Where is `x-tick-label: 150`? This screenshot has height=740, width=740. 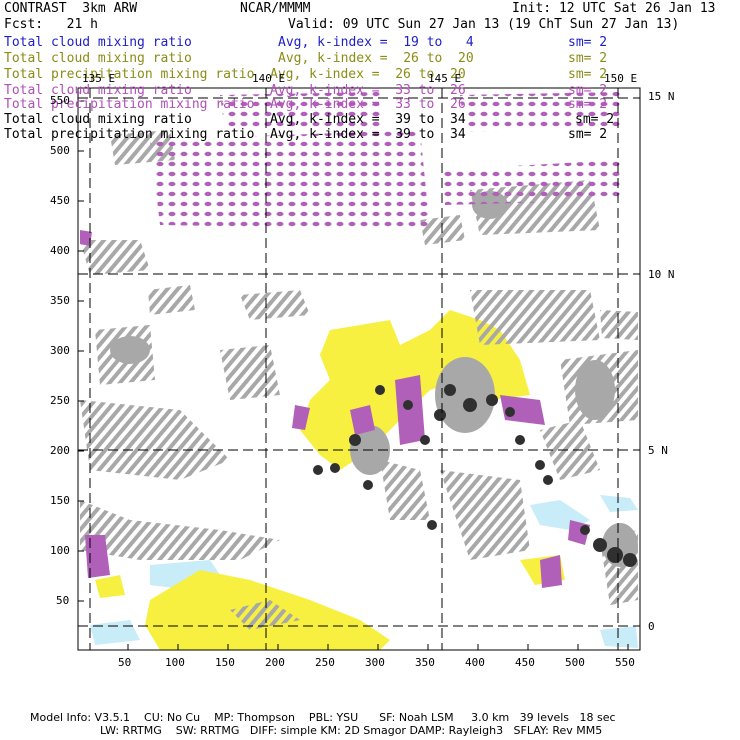 x-tick-label: 150 is located at coordinates (225, 662).